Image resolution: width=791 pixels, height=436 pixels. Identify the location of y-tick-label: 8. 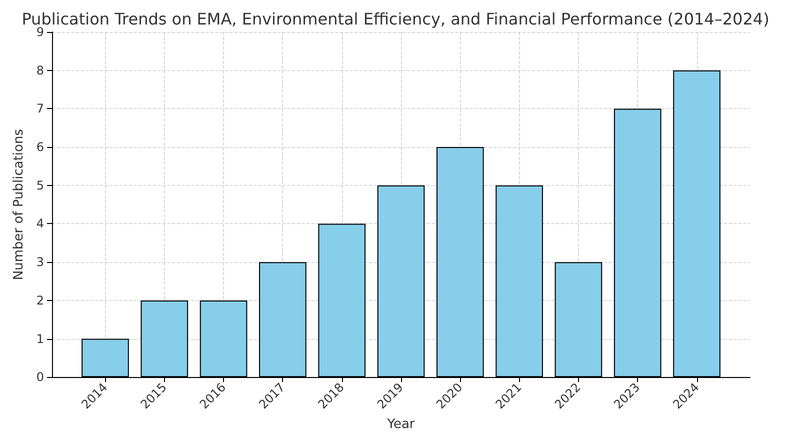
(40, 70).